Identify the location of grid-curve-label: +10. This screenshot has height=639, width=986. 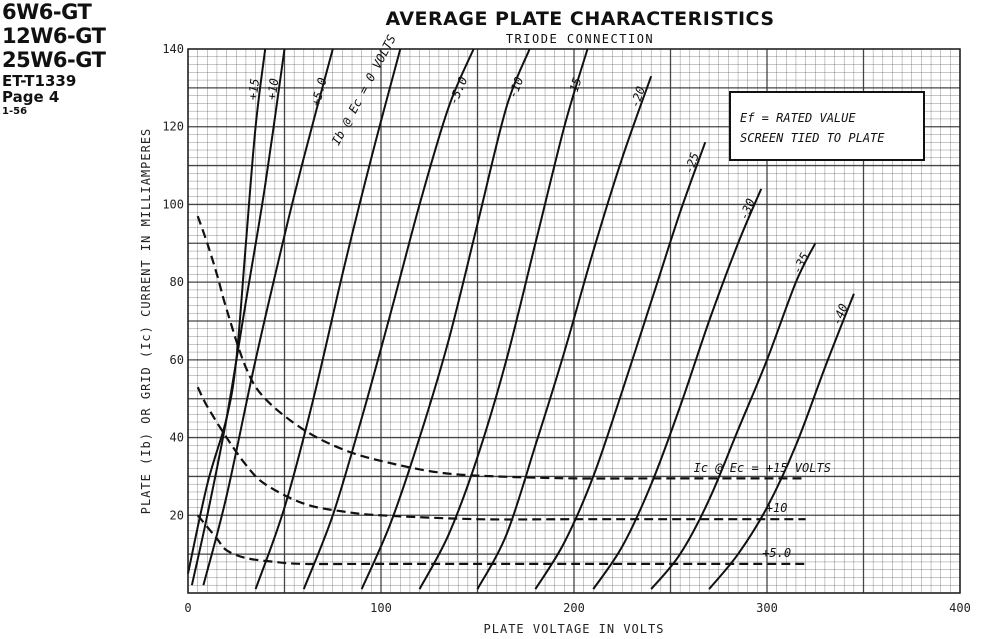
(777, 508).